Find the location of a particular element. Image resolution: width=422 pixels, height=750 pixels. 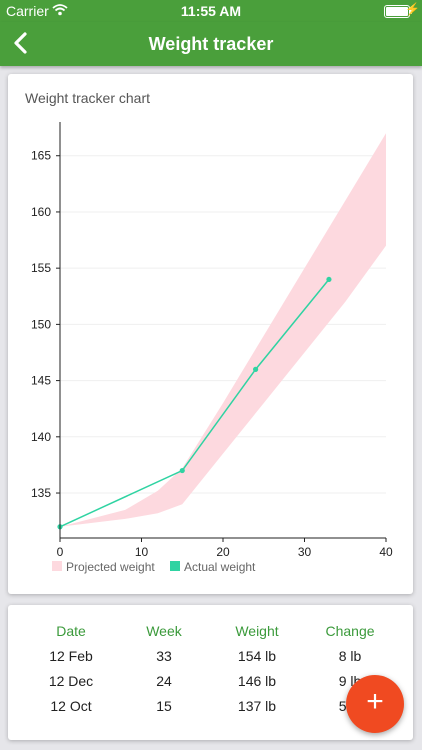

y-tick-label: 135 is located at coordinates (41, 493).